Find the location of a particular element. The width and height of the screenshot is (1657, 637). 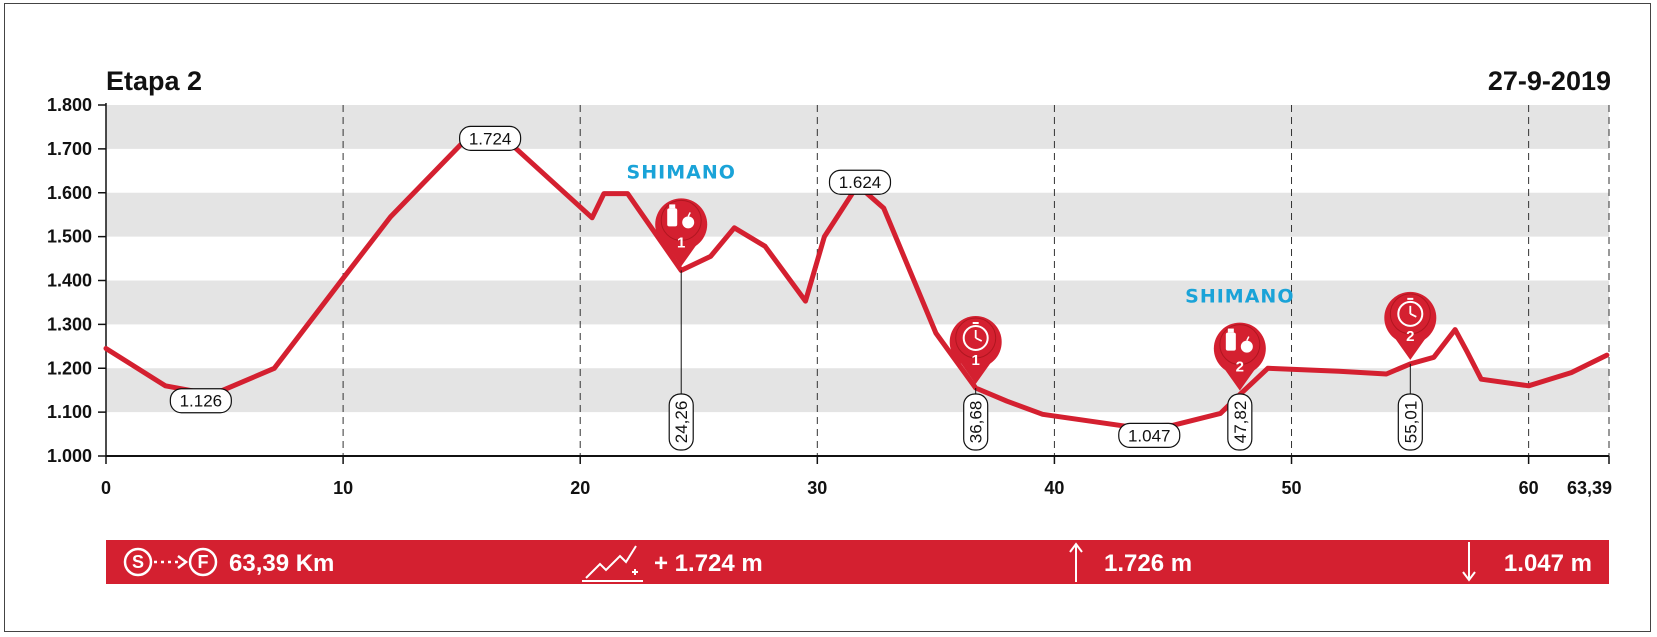

annotation-text: 1.047 is located at coordinates (1149, 435).